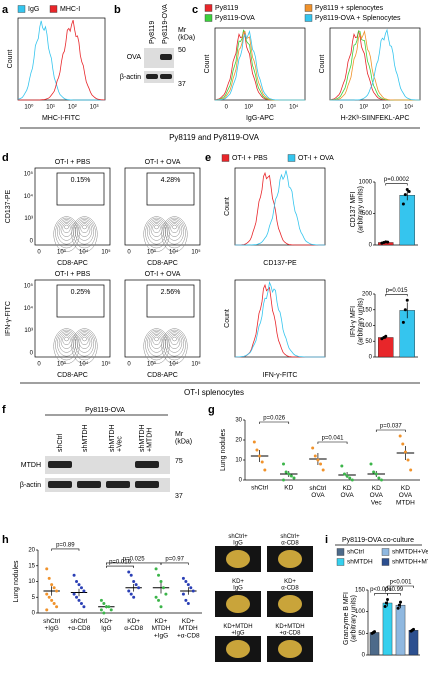 The image size is (428, 675). Describe the element at coordinates (237, 630) in the screenshot. I see `image-label: KD+MTDH +IgG` at that location.